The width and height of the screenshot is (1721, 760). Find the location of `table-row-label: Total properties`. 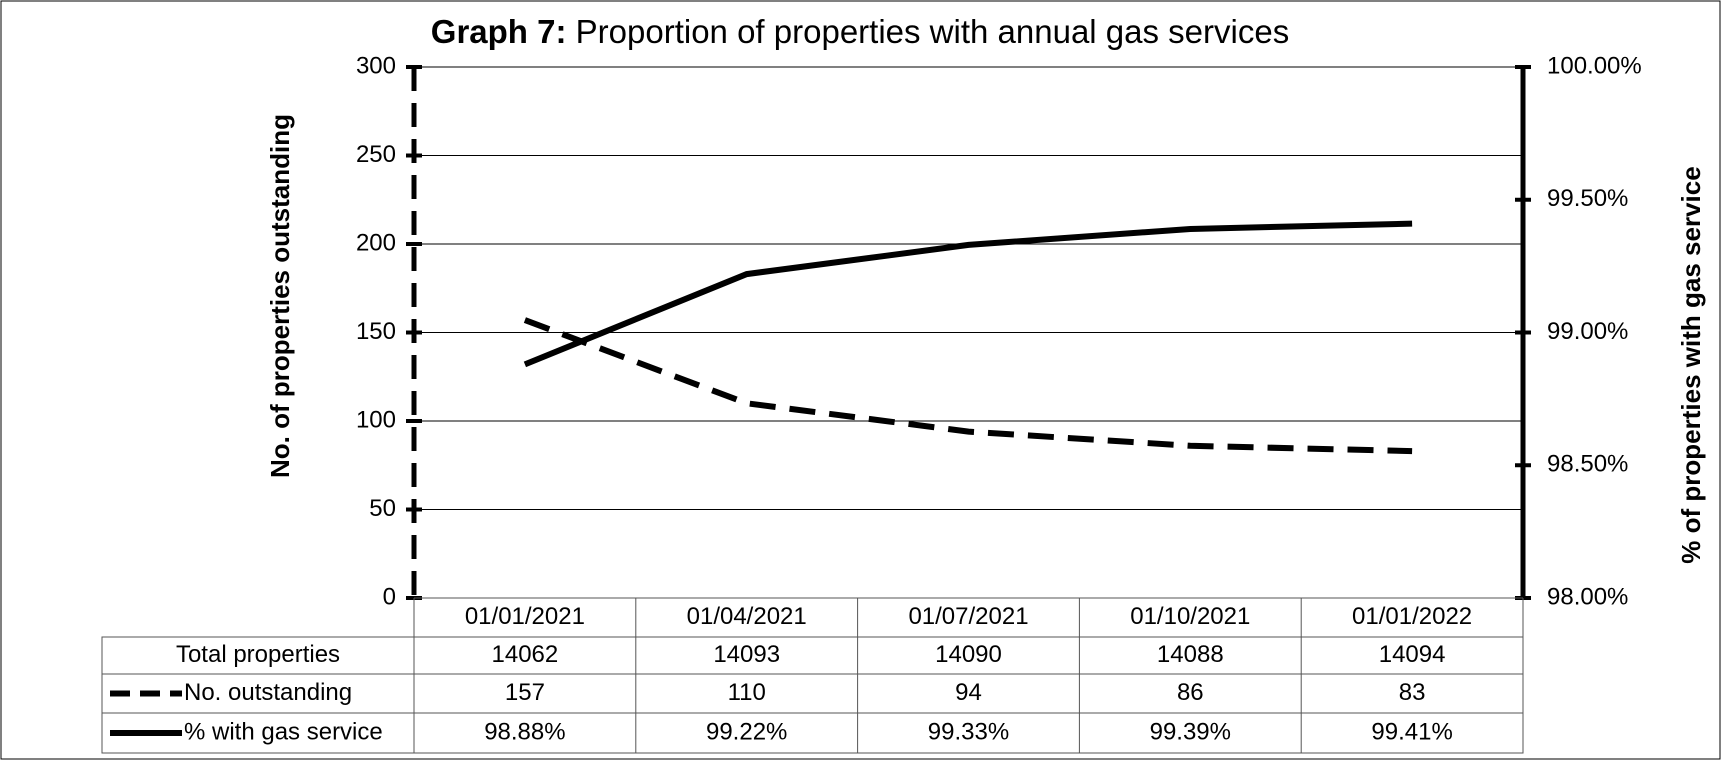

table-row-label: Total properties is located at coordinates (258, 654).